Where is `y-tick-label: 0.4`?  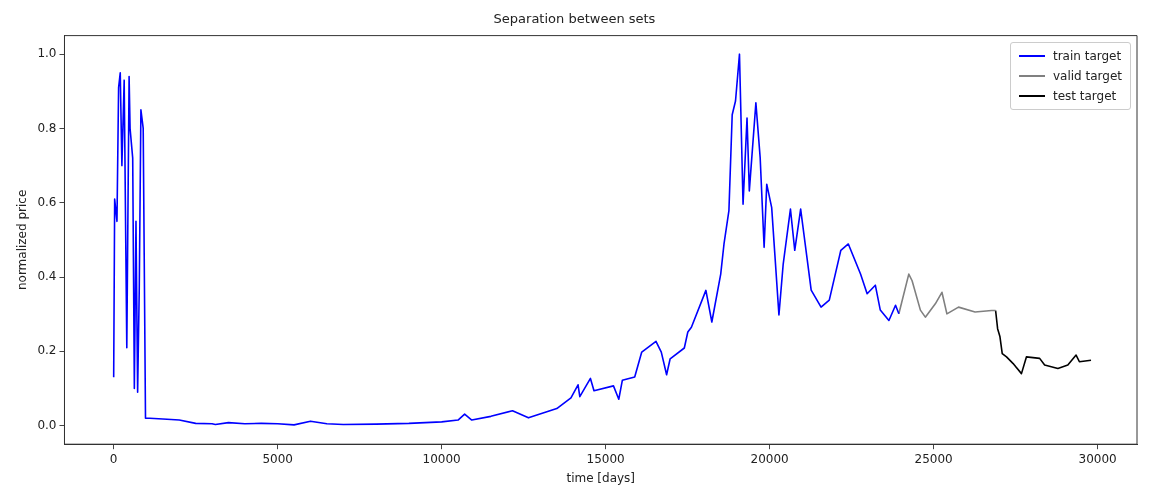 y-tick-label: 0.4 is located at coordinates (47, 276).